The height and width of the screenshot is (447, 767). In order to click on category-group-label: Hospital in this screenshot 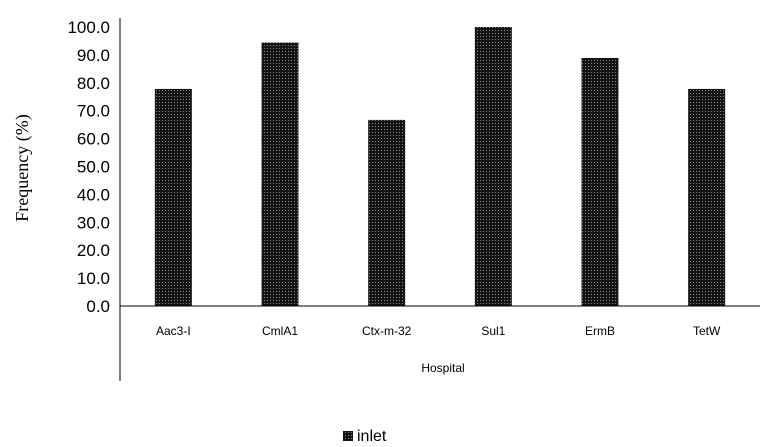, I will do `click(442, 368)`.